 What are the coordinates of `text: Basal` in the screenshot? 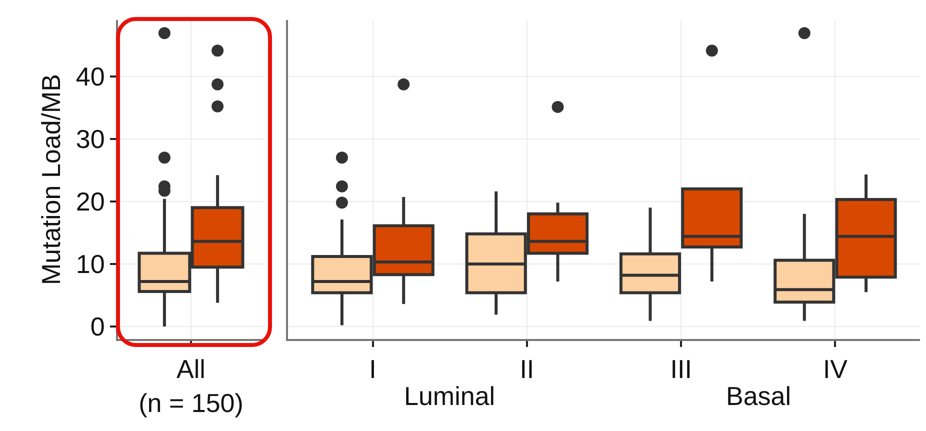 It's located at (759, 396).